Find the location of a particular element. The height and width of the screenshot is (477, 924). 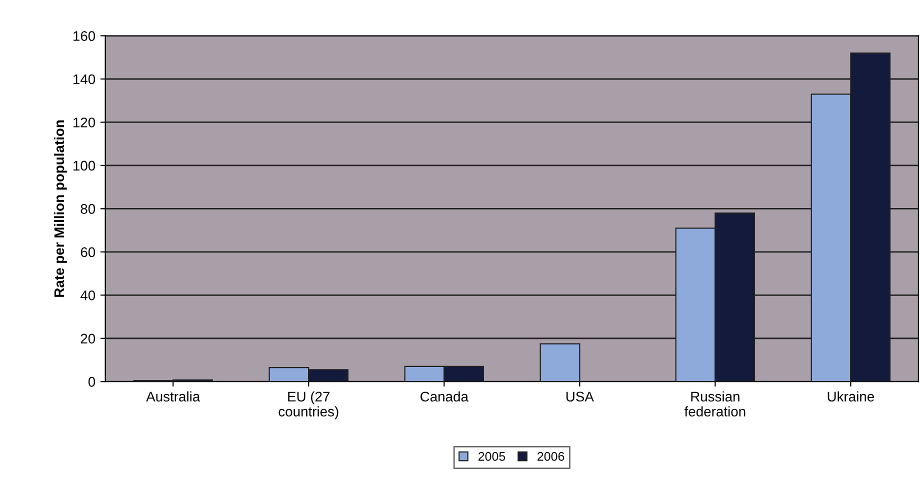

y-tick-label: 160 is located at coordinates (85, 36).